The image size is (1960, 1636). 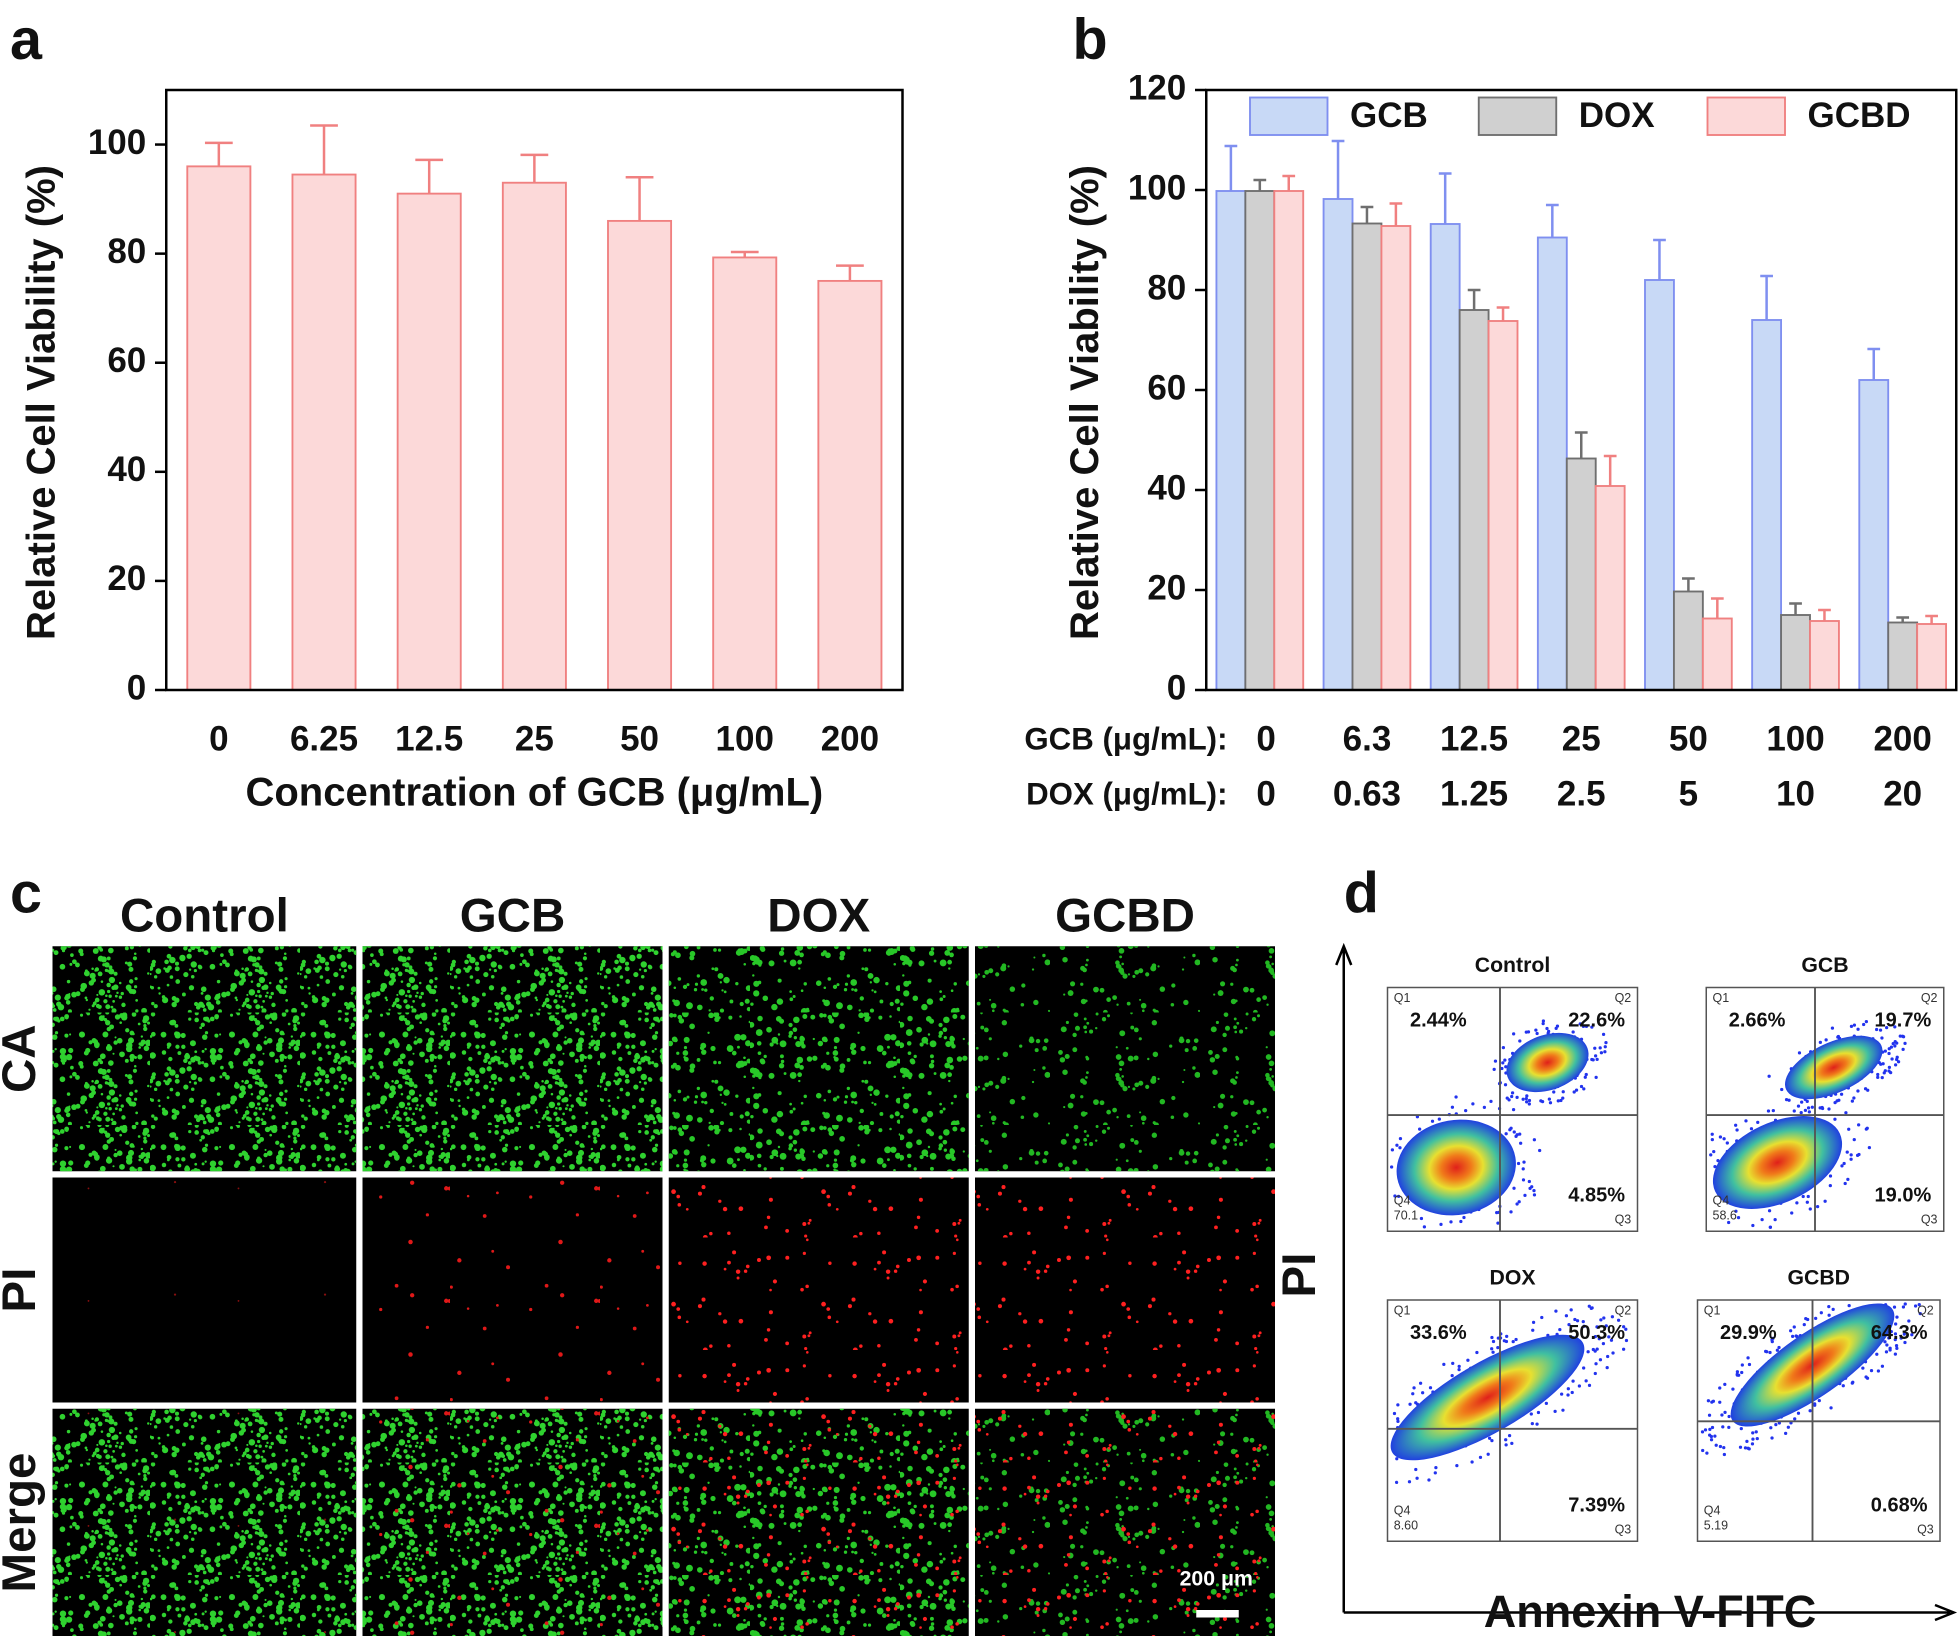 I want to click on y-tick-label: 20, so click(x=126, y=578).